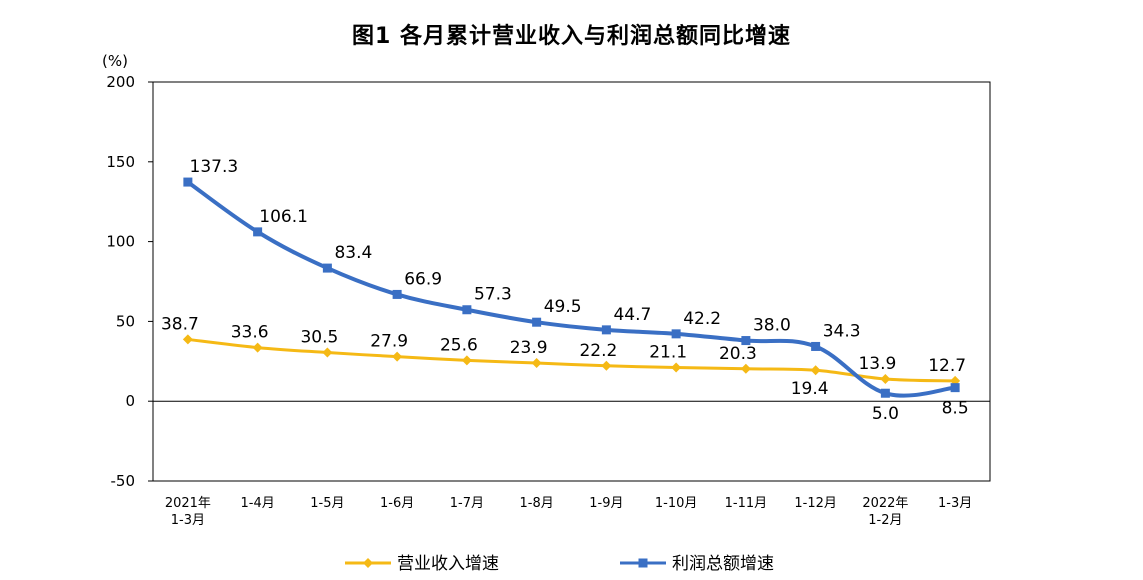 The image size is (1143, 580). I want to click on profit-data-label: 106.1, so click(283, 217).